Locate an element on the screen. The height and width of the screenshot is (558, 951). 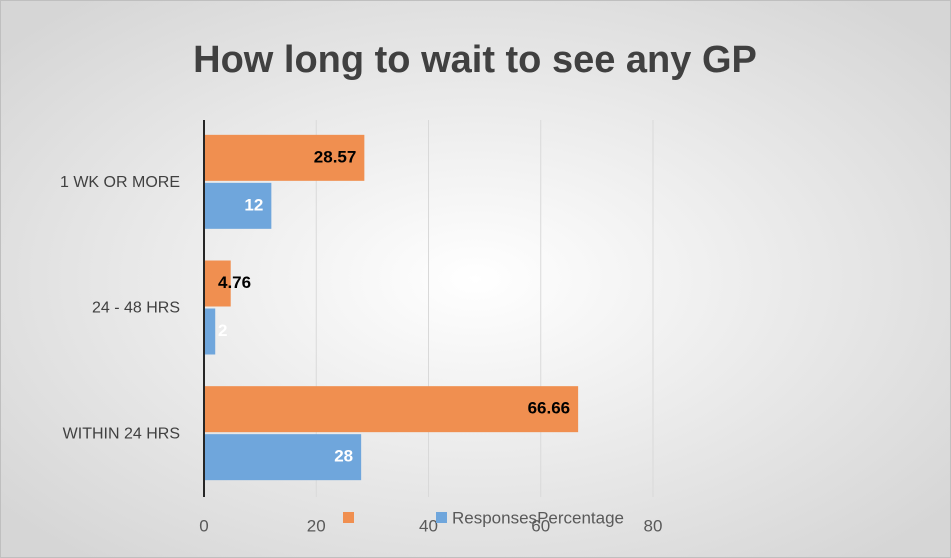
value-label: 2 is located at coordinates (222, 330).